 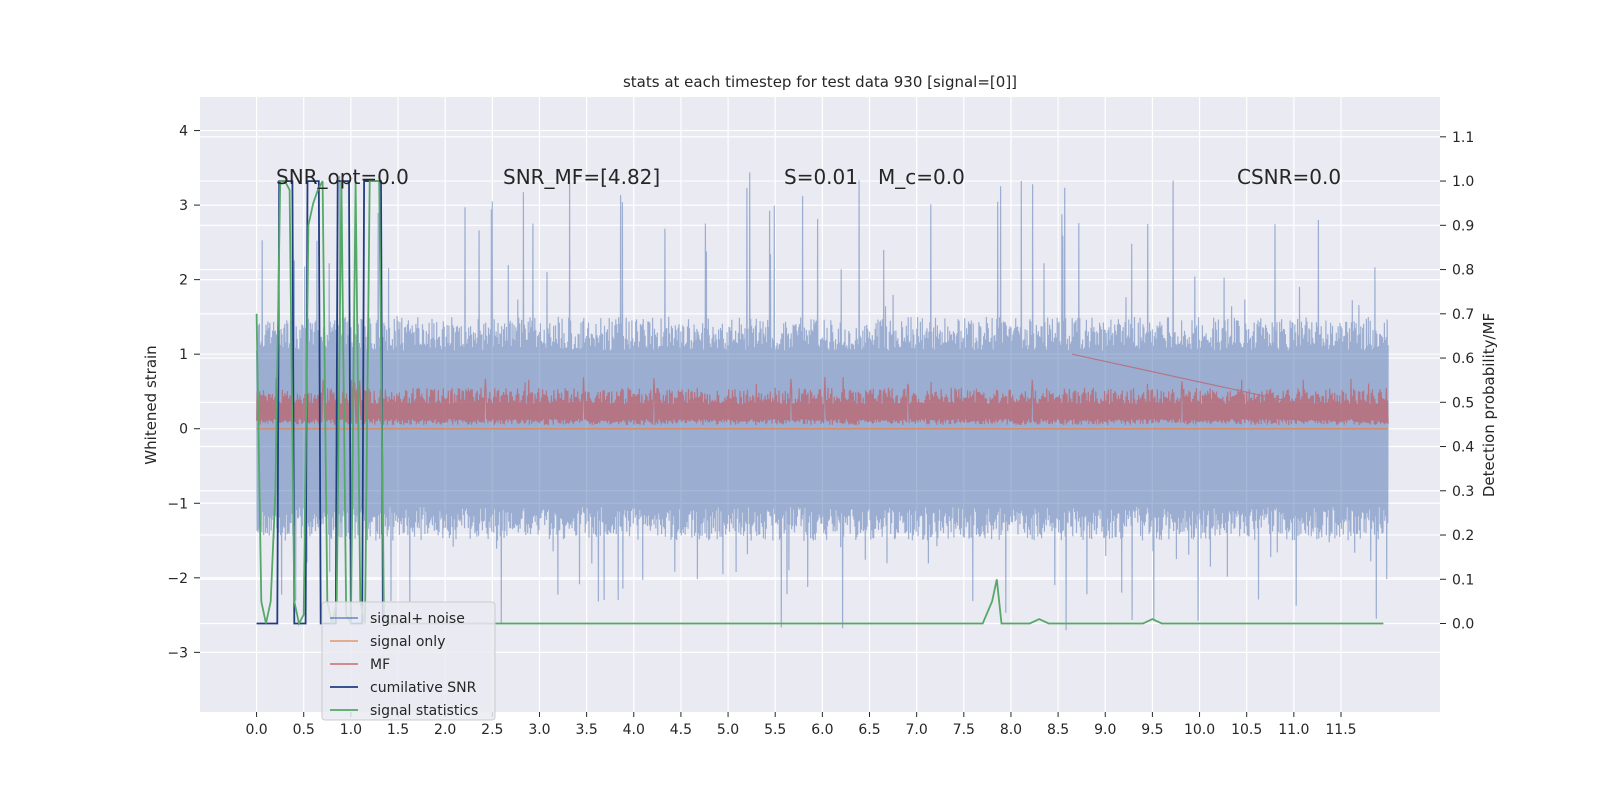 What do you see at coordinates (586, 730) in the screenshot?
I see `x-tick-label: 3.5` at bounding box center [586, 730].